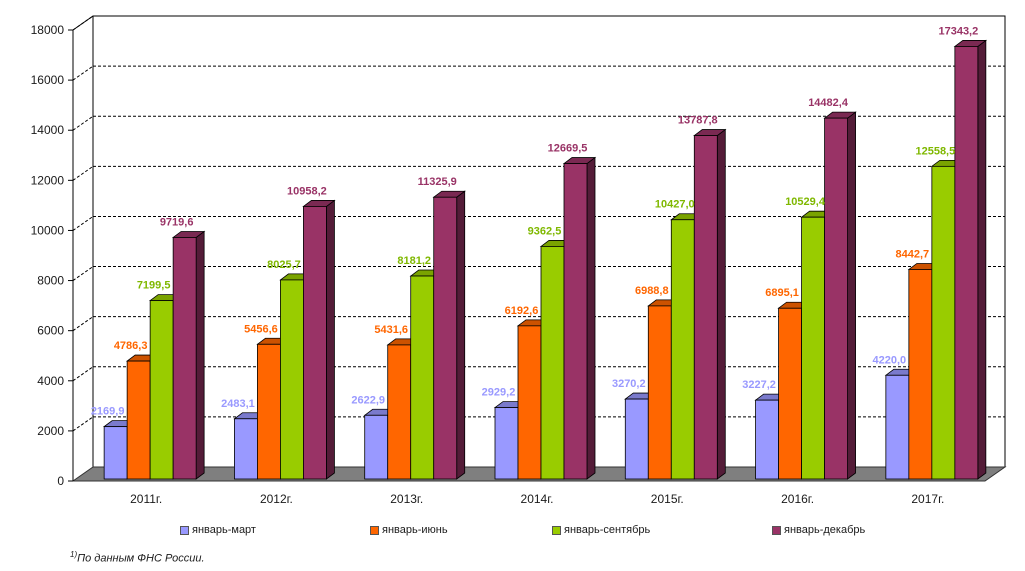 Image resolution: width=1025 pixels, height=571 pixels. I want to click on x-tick-label-6: 2017г., so click(927, 499).